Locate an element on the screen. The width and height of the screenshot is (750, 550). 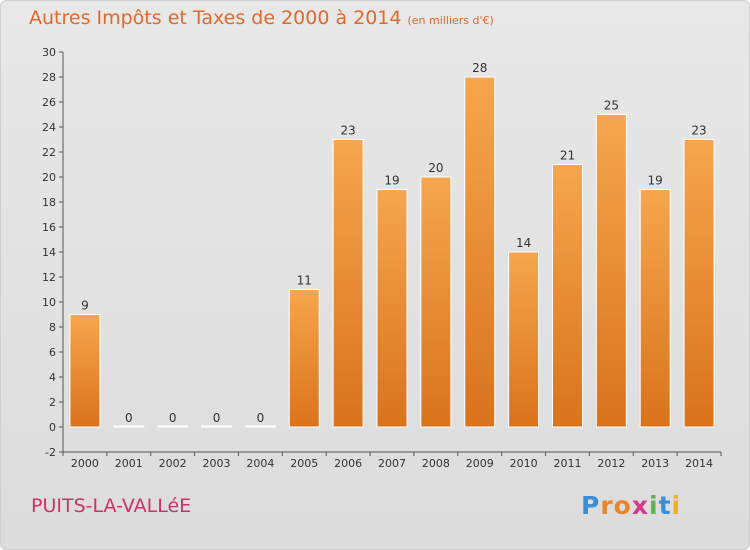
data-label-2000: 9 is located at coordinates (85, 306).